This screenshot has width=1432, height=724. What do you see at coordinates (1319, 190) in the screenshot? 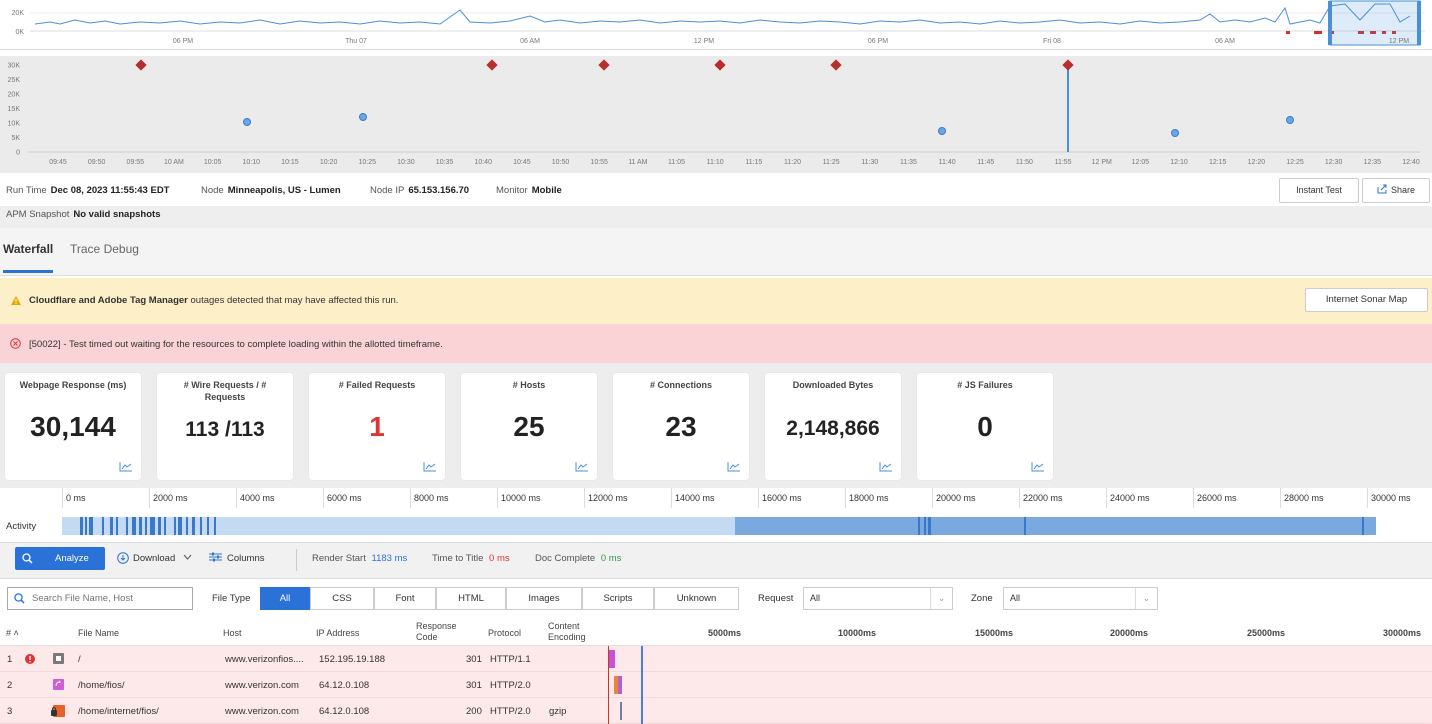
I see `instant-test-button: Instant Test` at bounding box center [1319, 190].